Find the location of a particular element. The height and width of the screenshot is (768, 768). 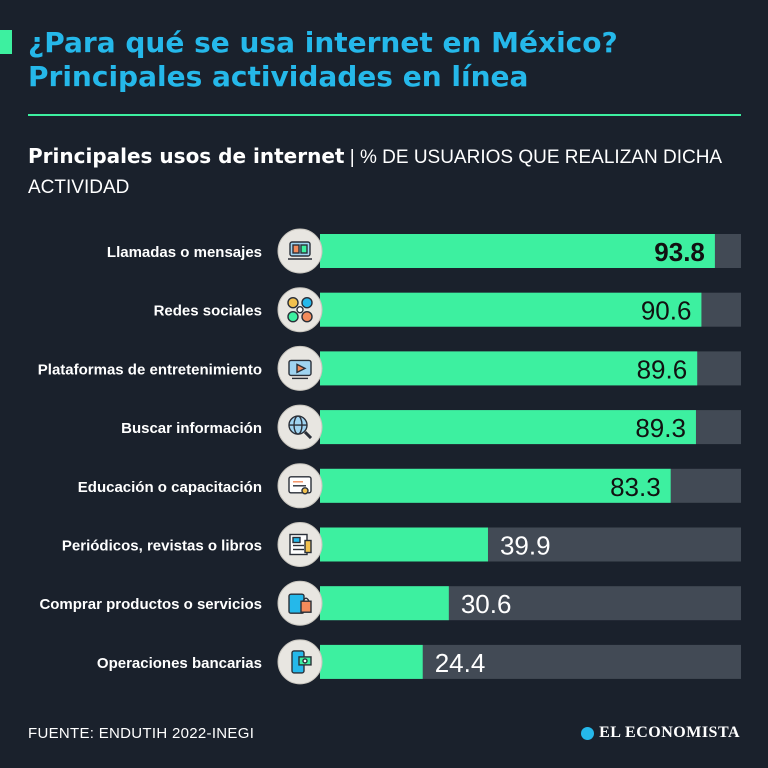

value-label: 89.3 is located at coordinates (660, 428).